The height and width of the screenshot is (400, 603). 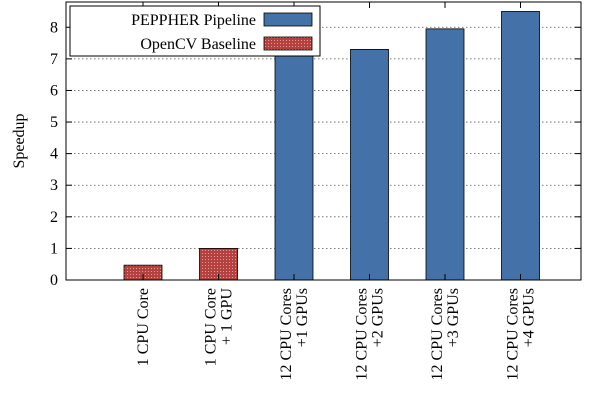 What do you see at coordinates (54, 185) in the screenshot?
I see `y-tick-label: 3` at bounding box center [54, 185].